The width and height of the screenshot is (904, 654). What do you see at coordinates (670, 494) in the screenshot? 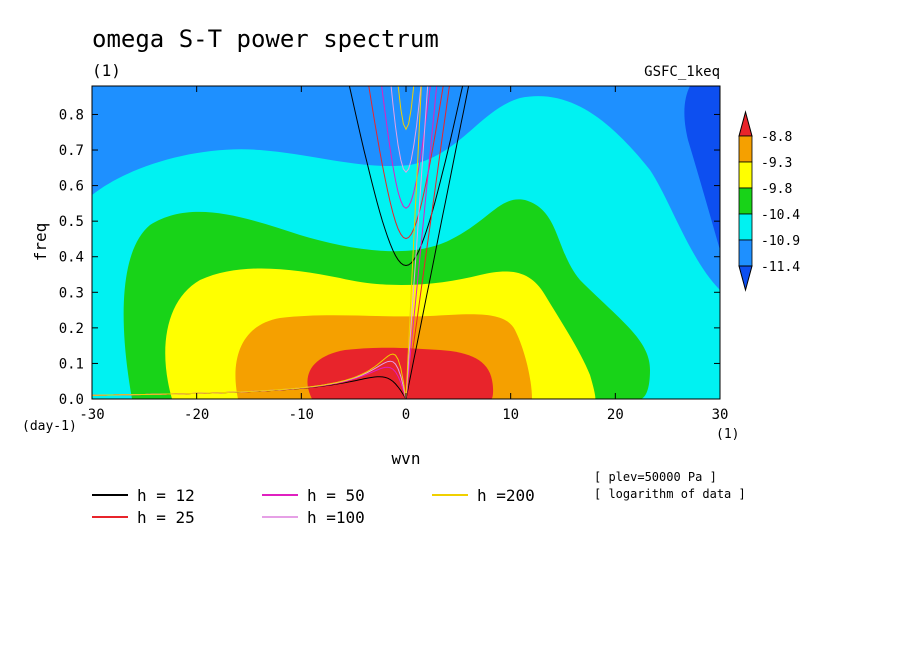
I see `annotation-log: [ logarithm of data ]` at bounding box center [670, 494].